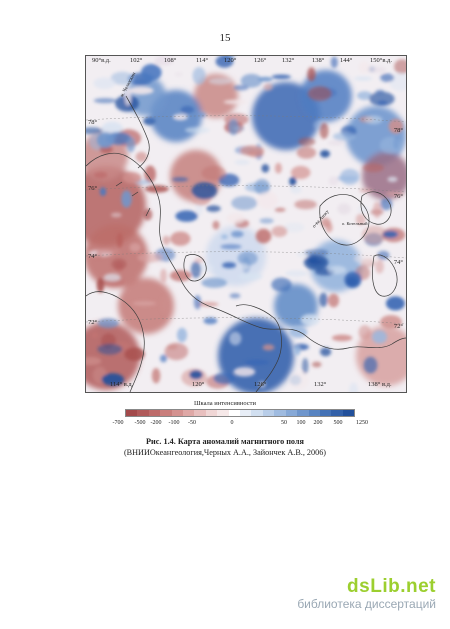  What do you see at coordinates (122, 384) in the screenshot?
I see `bottom-lon-label: 114° в.д.` at bounding box center [122, 384].